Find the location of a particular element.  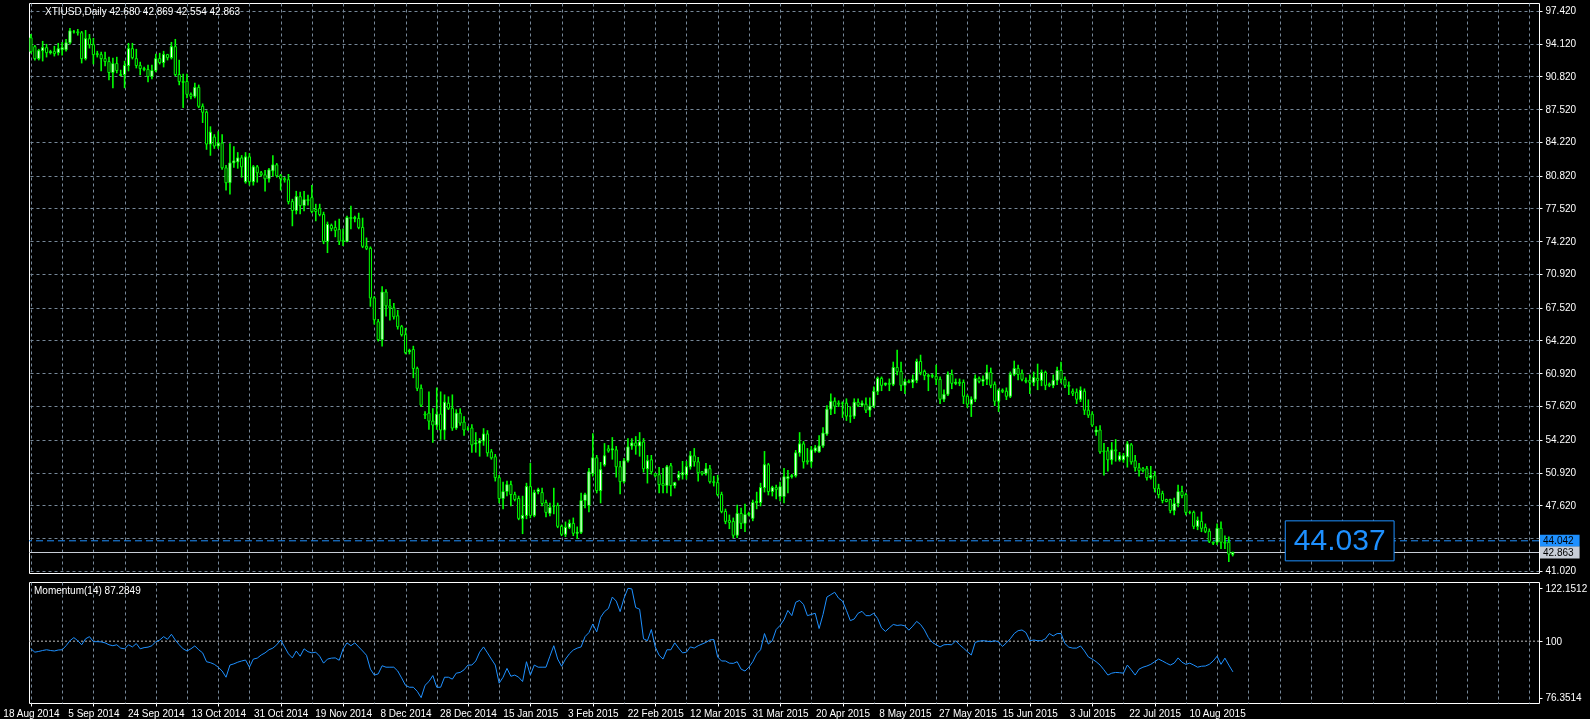

y-tick-label: 122.1512 is located at coordinates (1566, 588).